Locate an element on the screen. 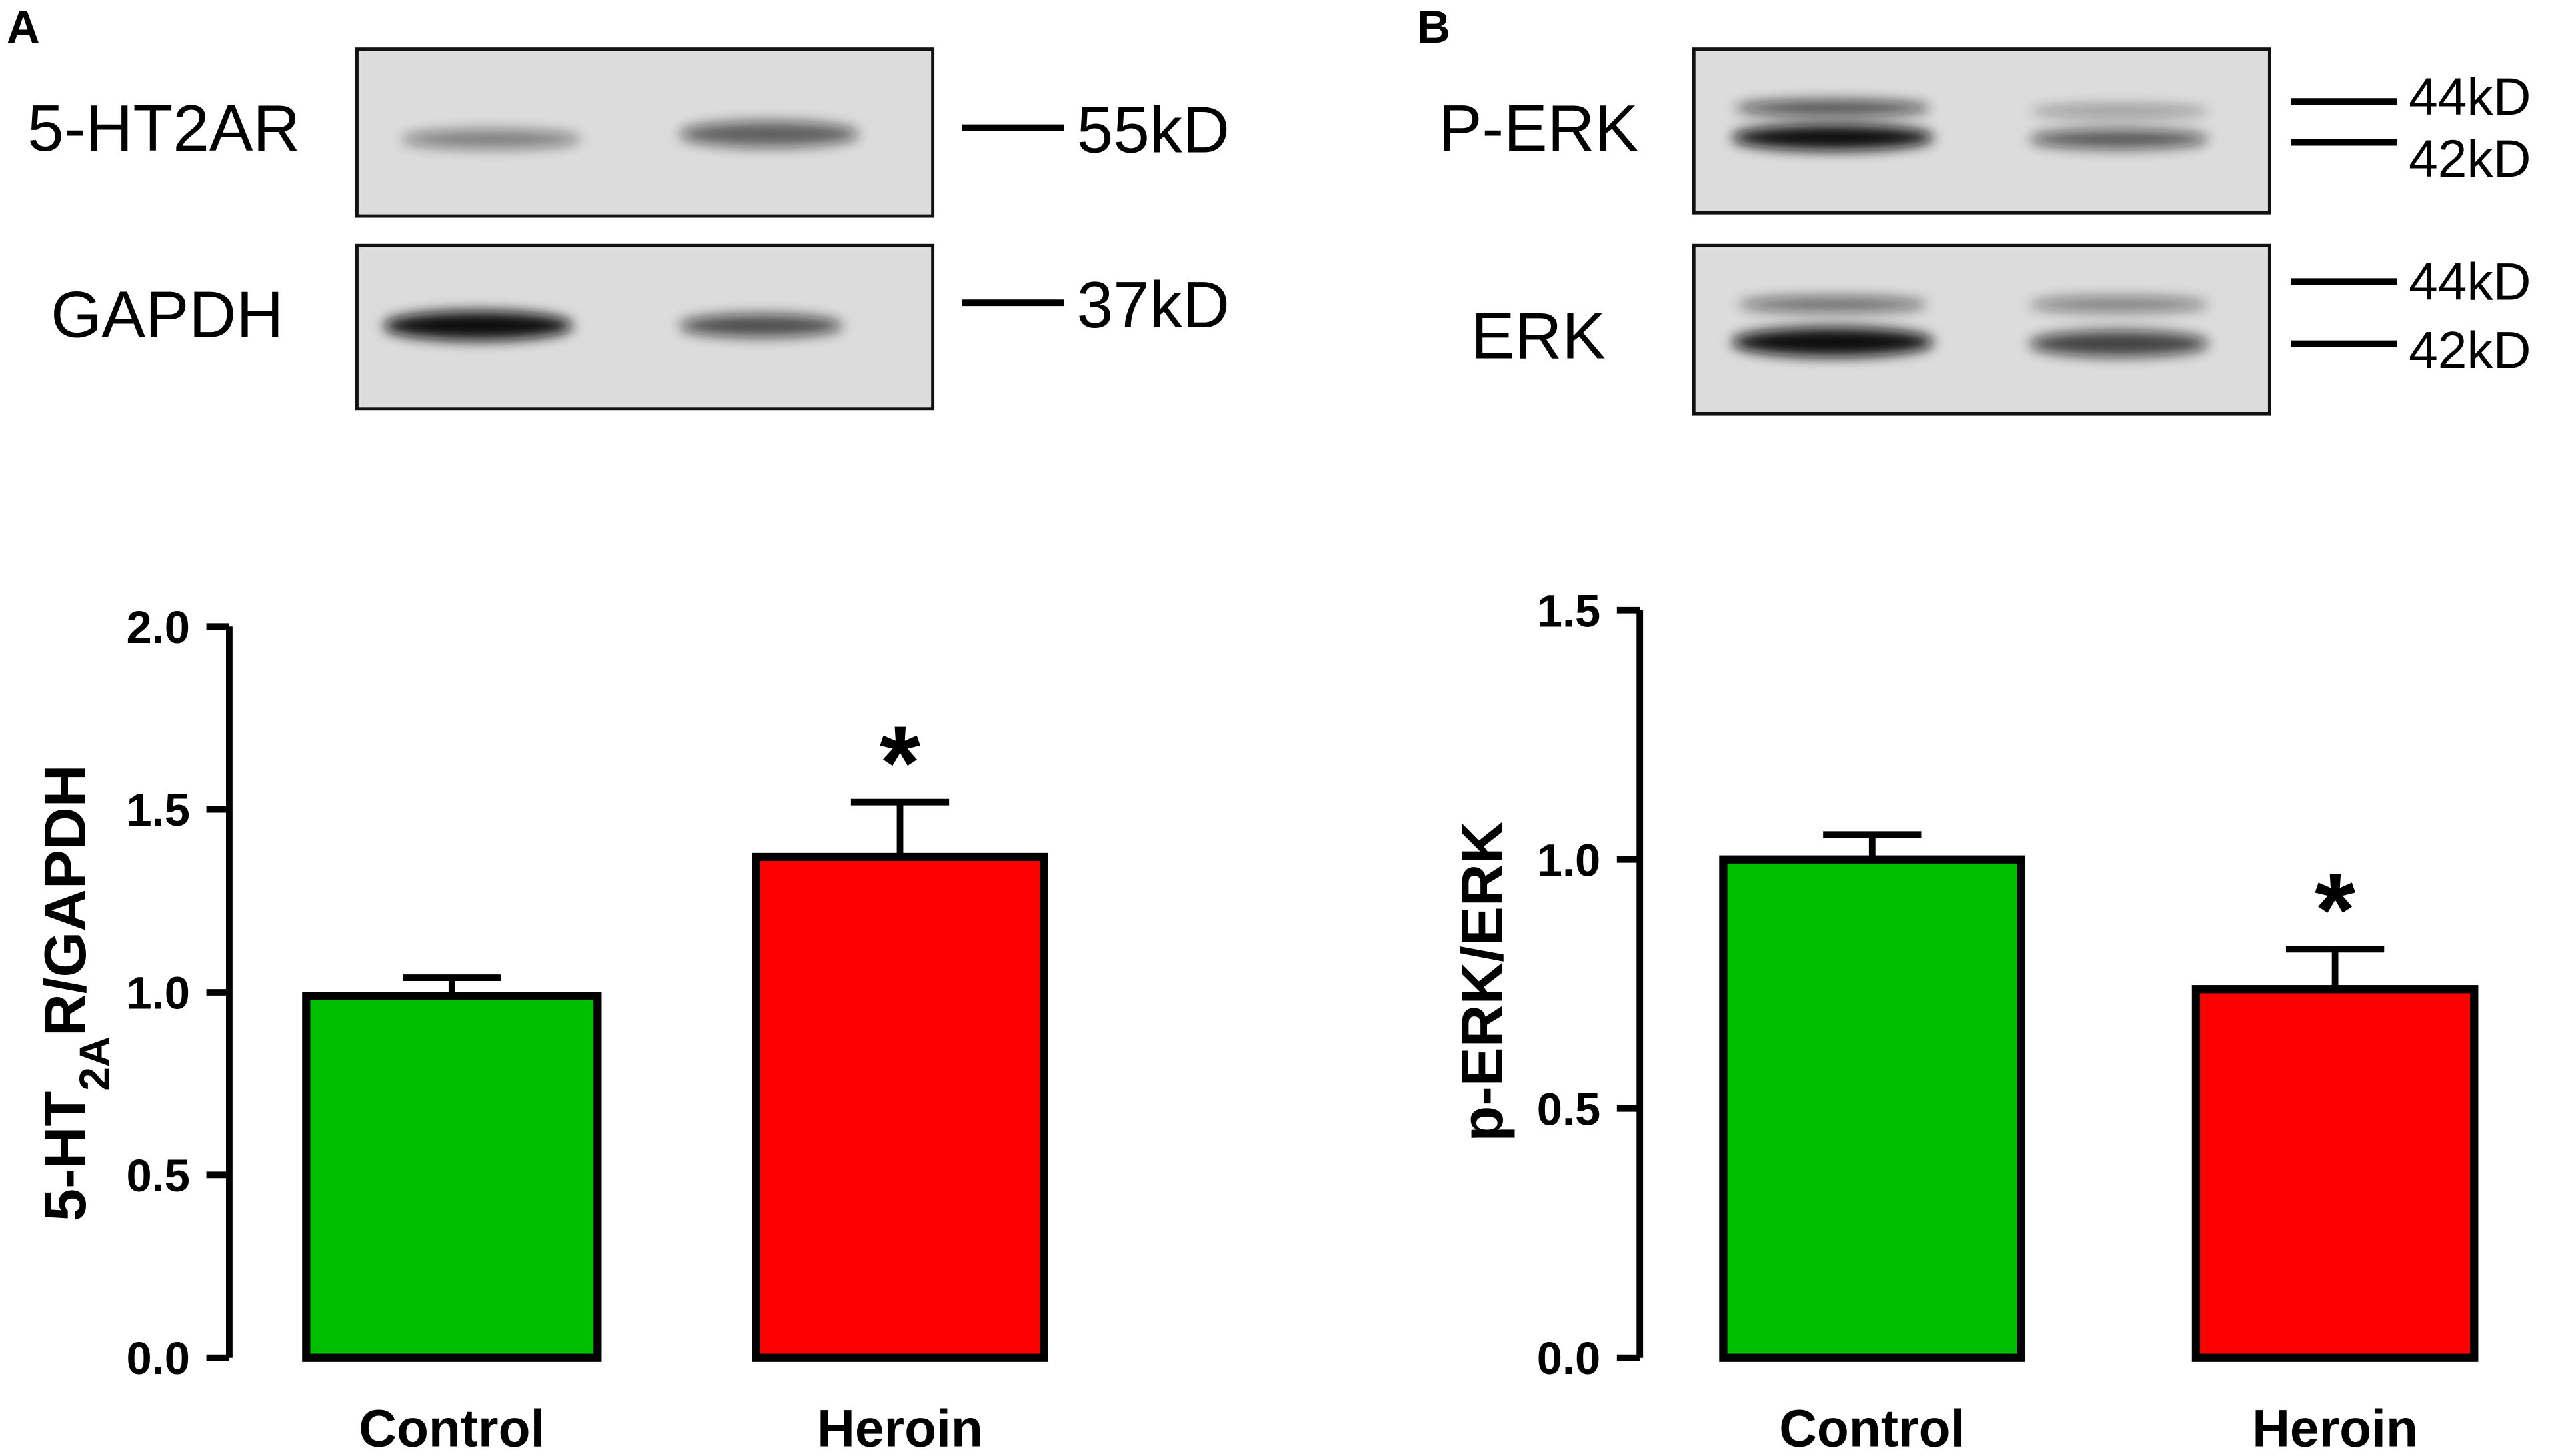 This screenshot has height=1456, width=2566. y-axis-label-part: 2A is located at coordinates (95, 1063).